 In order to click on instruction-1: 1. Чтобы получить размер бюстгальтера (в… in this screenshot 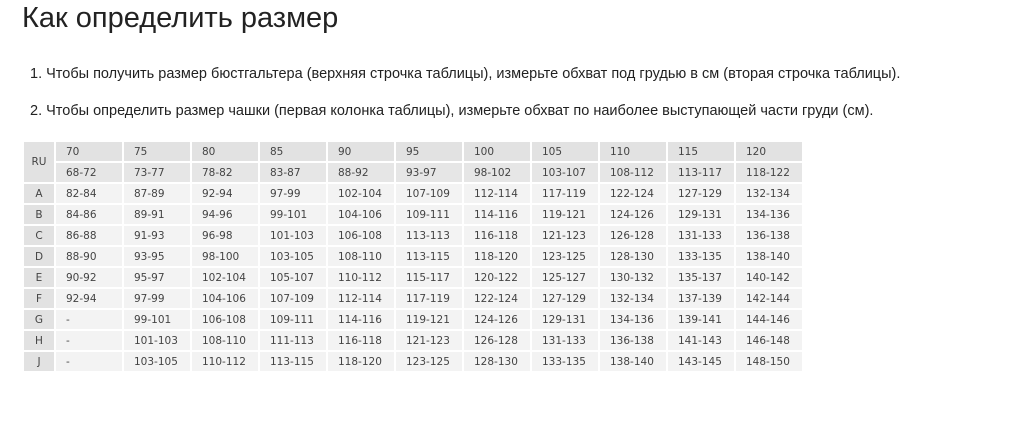, I will do `click(465, 74)`.